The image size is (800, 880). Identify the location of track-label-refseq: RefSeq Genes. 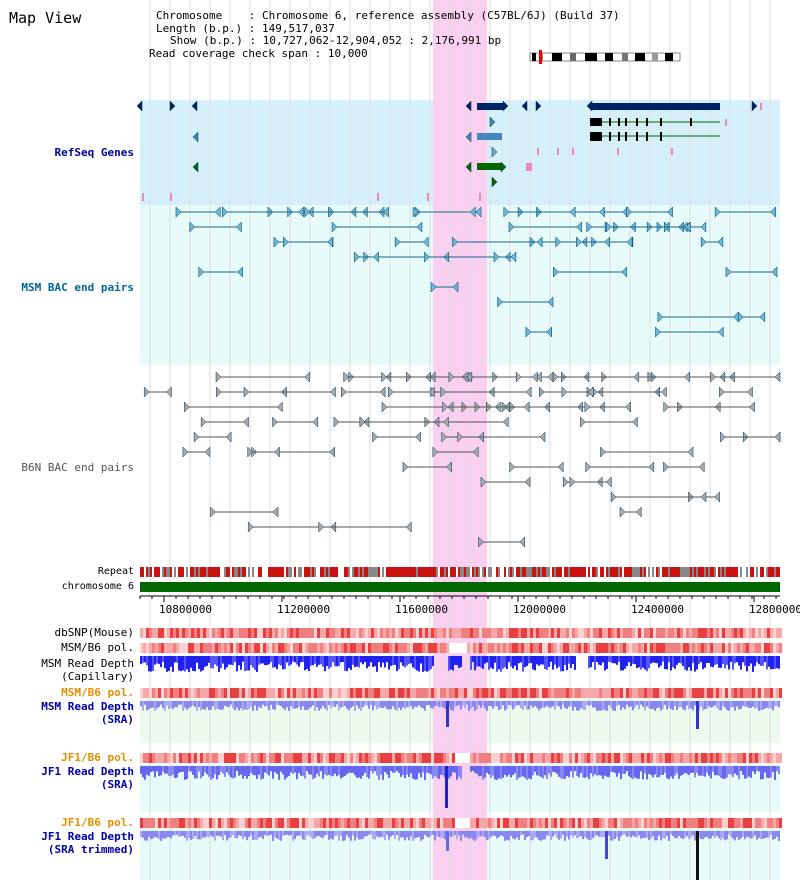
(94, 152).